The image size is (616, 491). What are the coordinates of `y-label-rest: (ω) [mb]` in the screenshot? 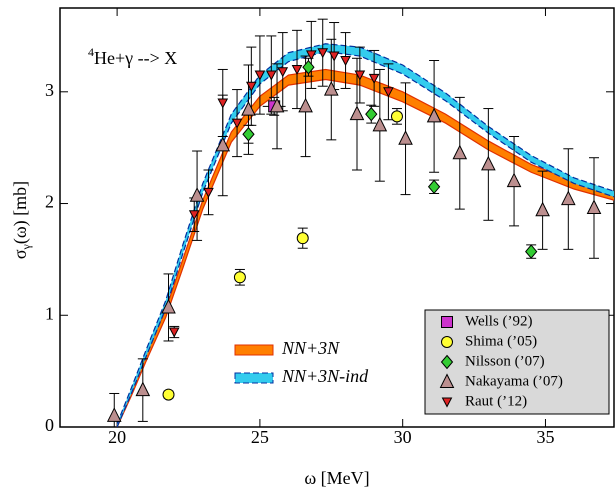 It's located at (20, 212).